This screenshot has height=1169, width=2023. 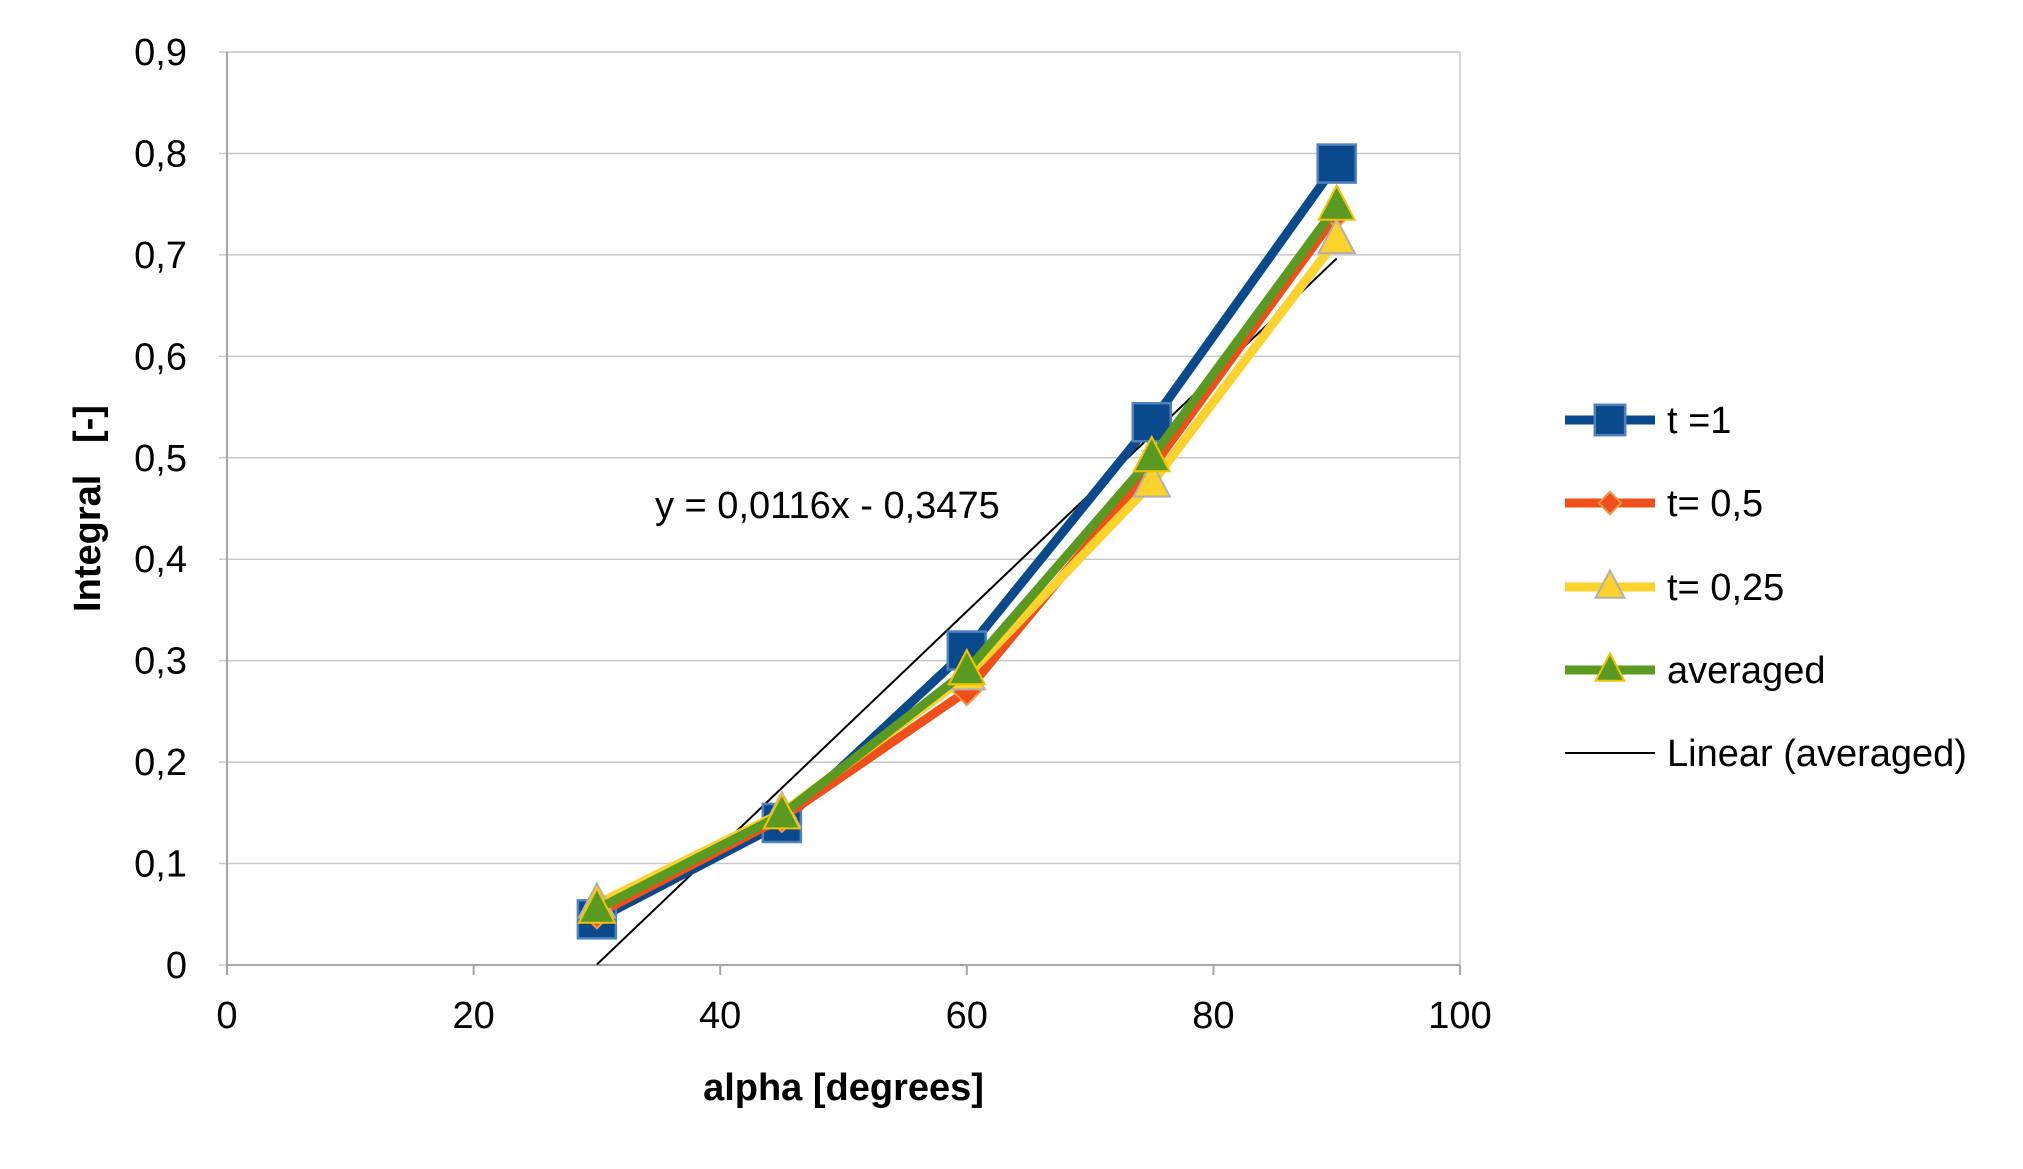 I want to click on legend-label: averaged, so click(x=1746, y=671).